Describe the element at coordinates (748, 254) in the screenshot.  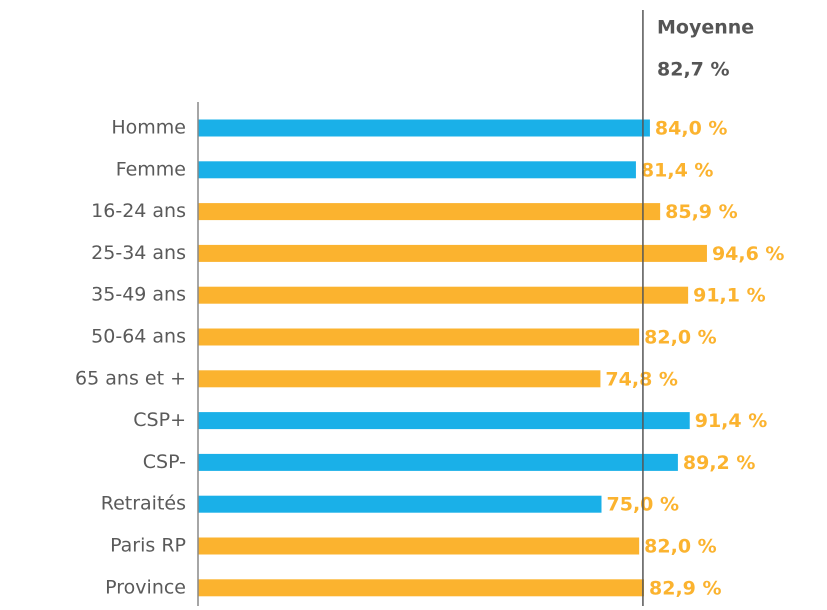
I see `value-label: 94,6 %` at that location.